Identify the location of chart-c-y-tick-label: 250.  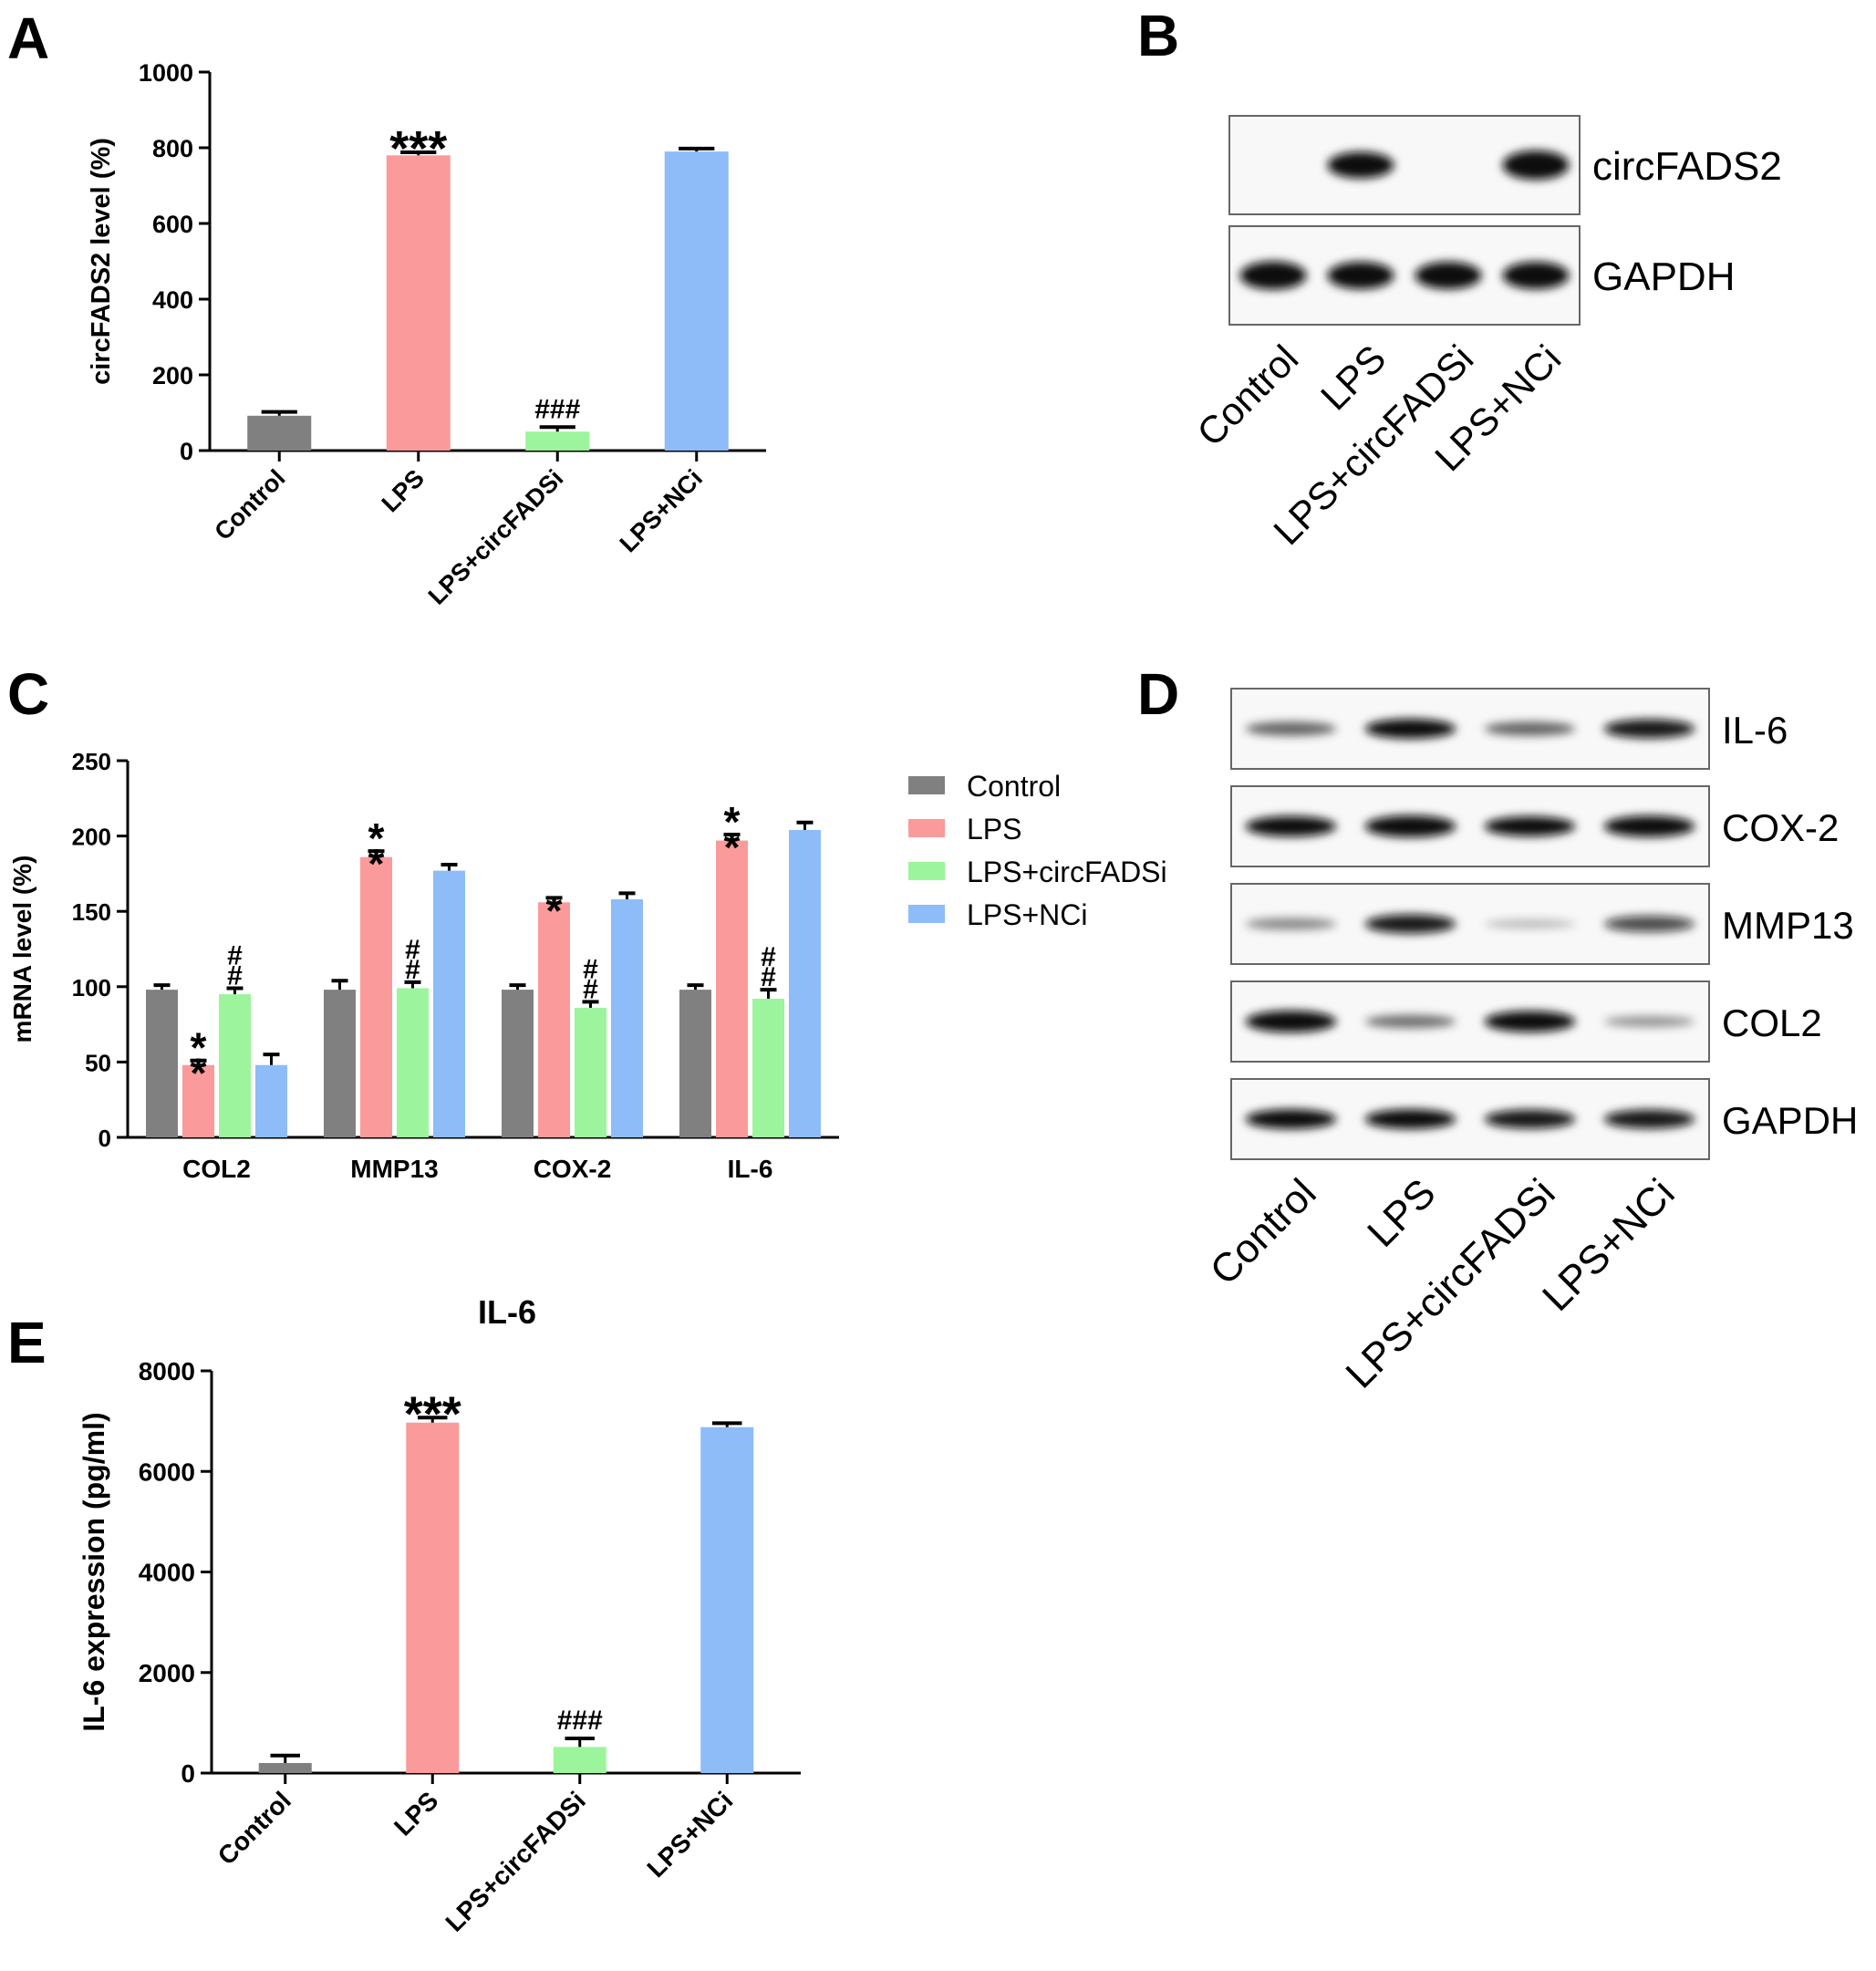
(91, 761).